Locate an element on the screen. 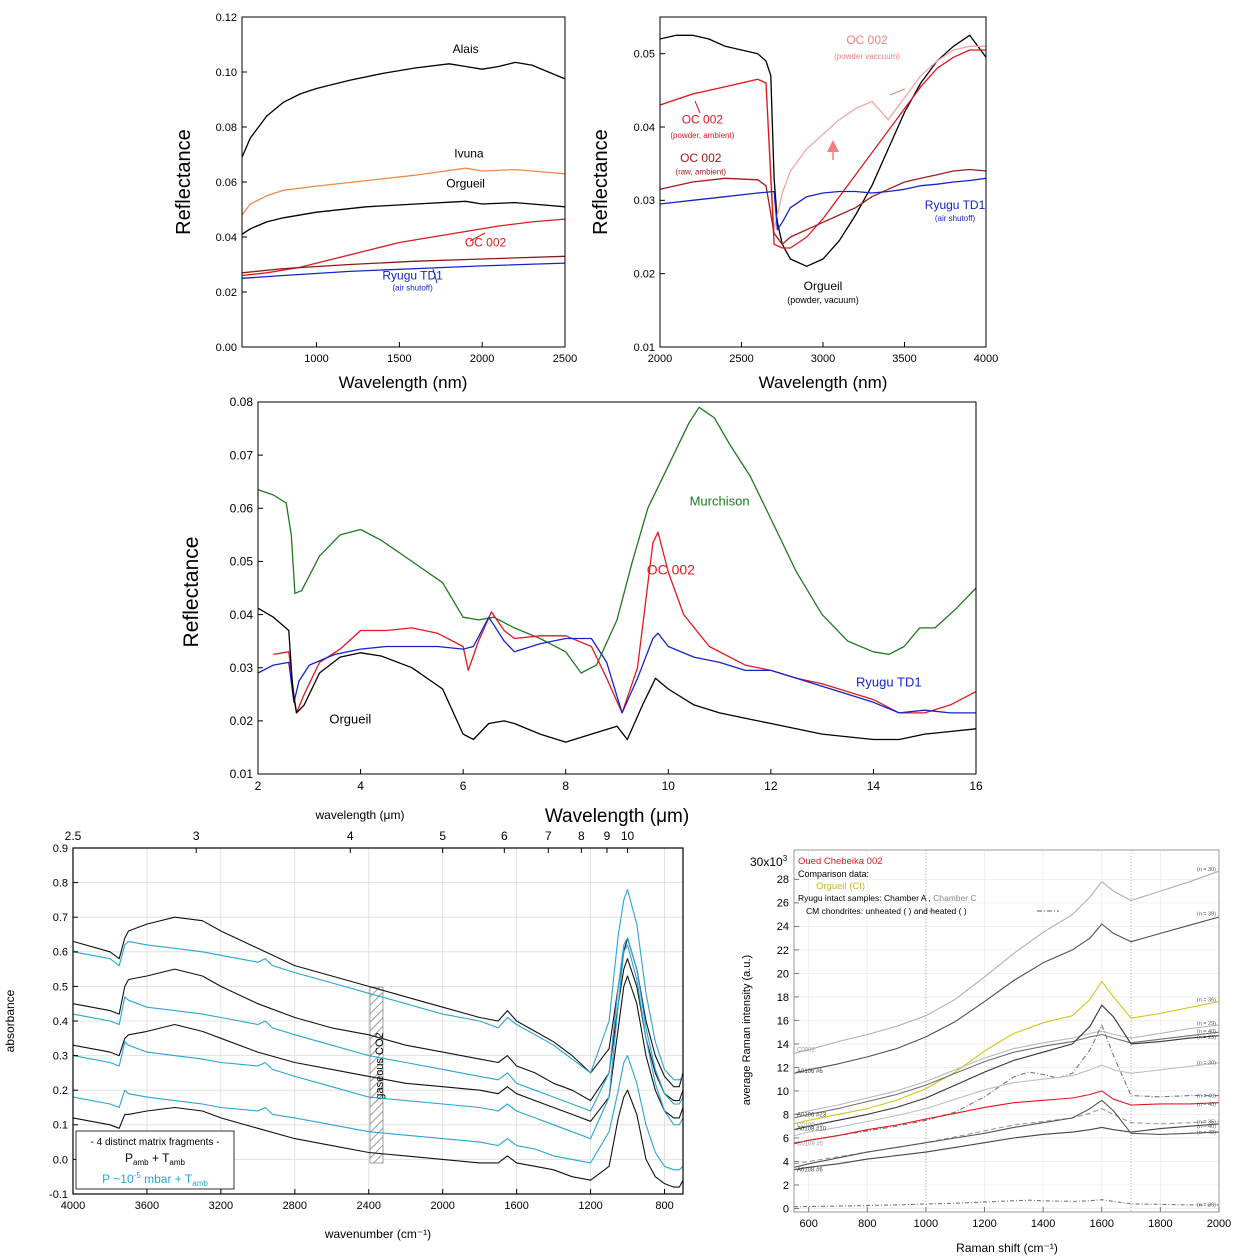  panel-b-x-tick-label-3: 3500 is located at coordinates (904, 359).